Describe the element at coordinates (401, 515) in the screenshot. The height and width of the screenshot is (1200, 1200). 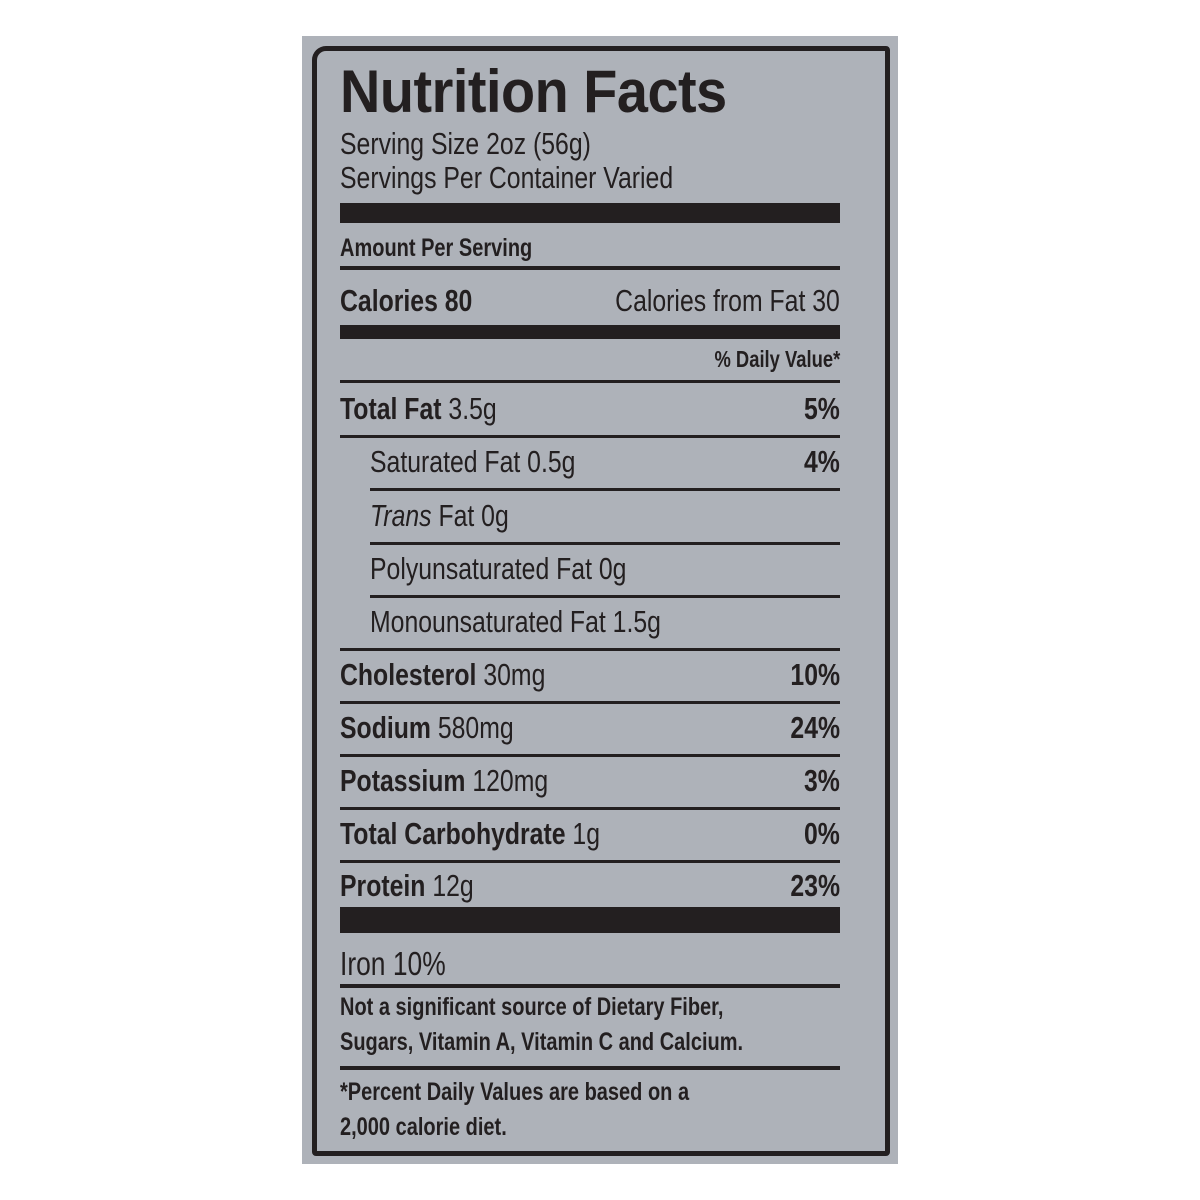
I see `nutrient-name: Trans` at that location.